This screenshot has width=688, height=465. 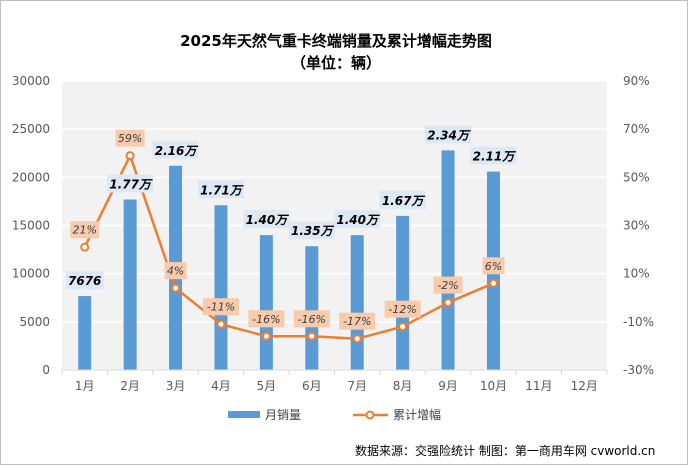 I want to click on source-note: 数据来源：交强险统计 制图：第一商用车网 cvworld.cn, so click(x=505, y=450).